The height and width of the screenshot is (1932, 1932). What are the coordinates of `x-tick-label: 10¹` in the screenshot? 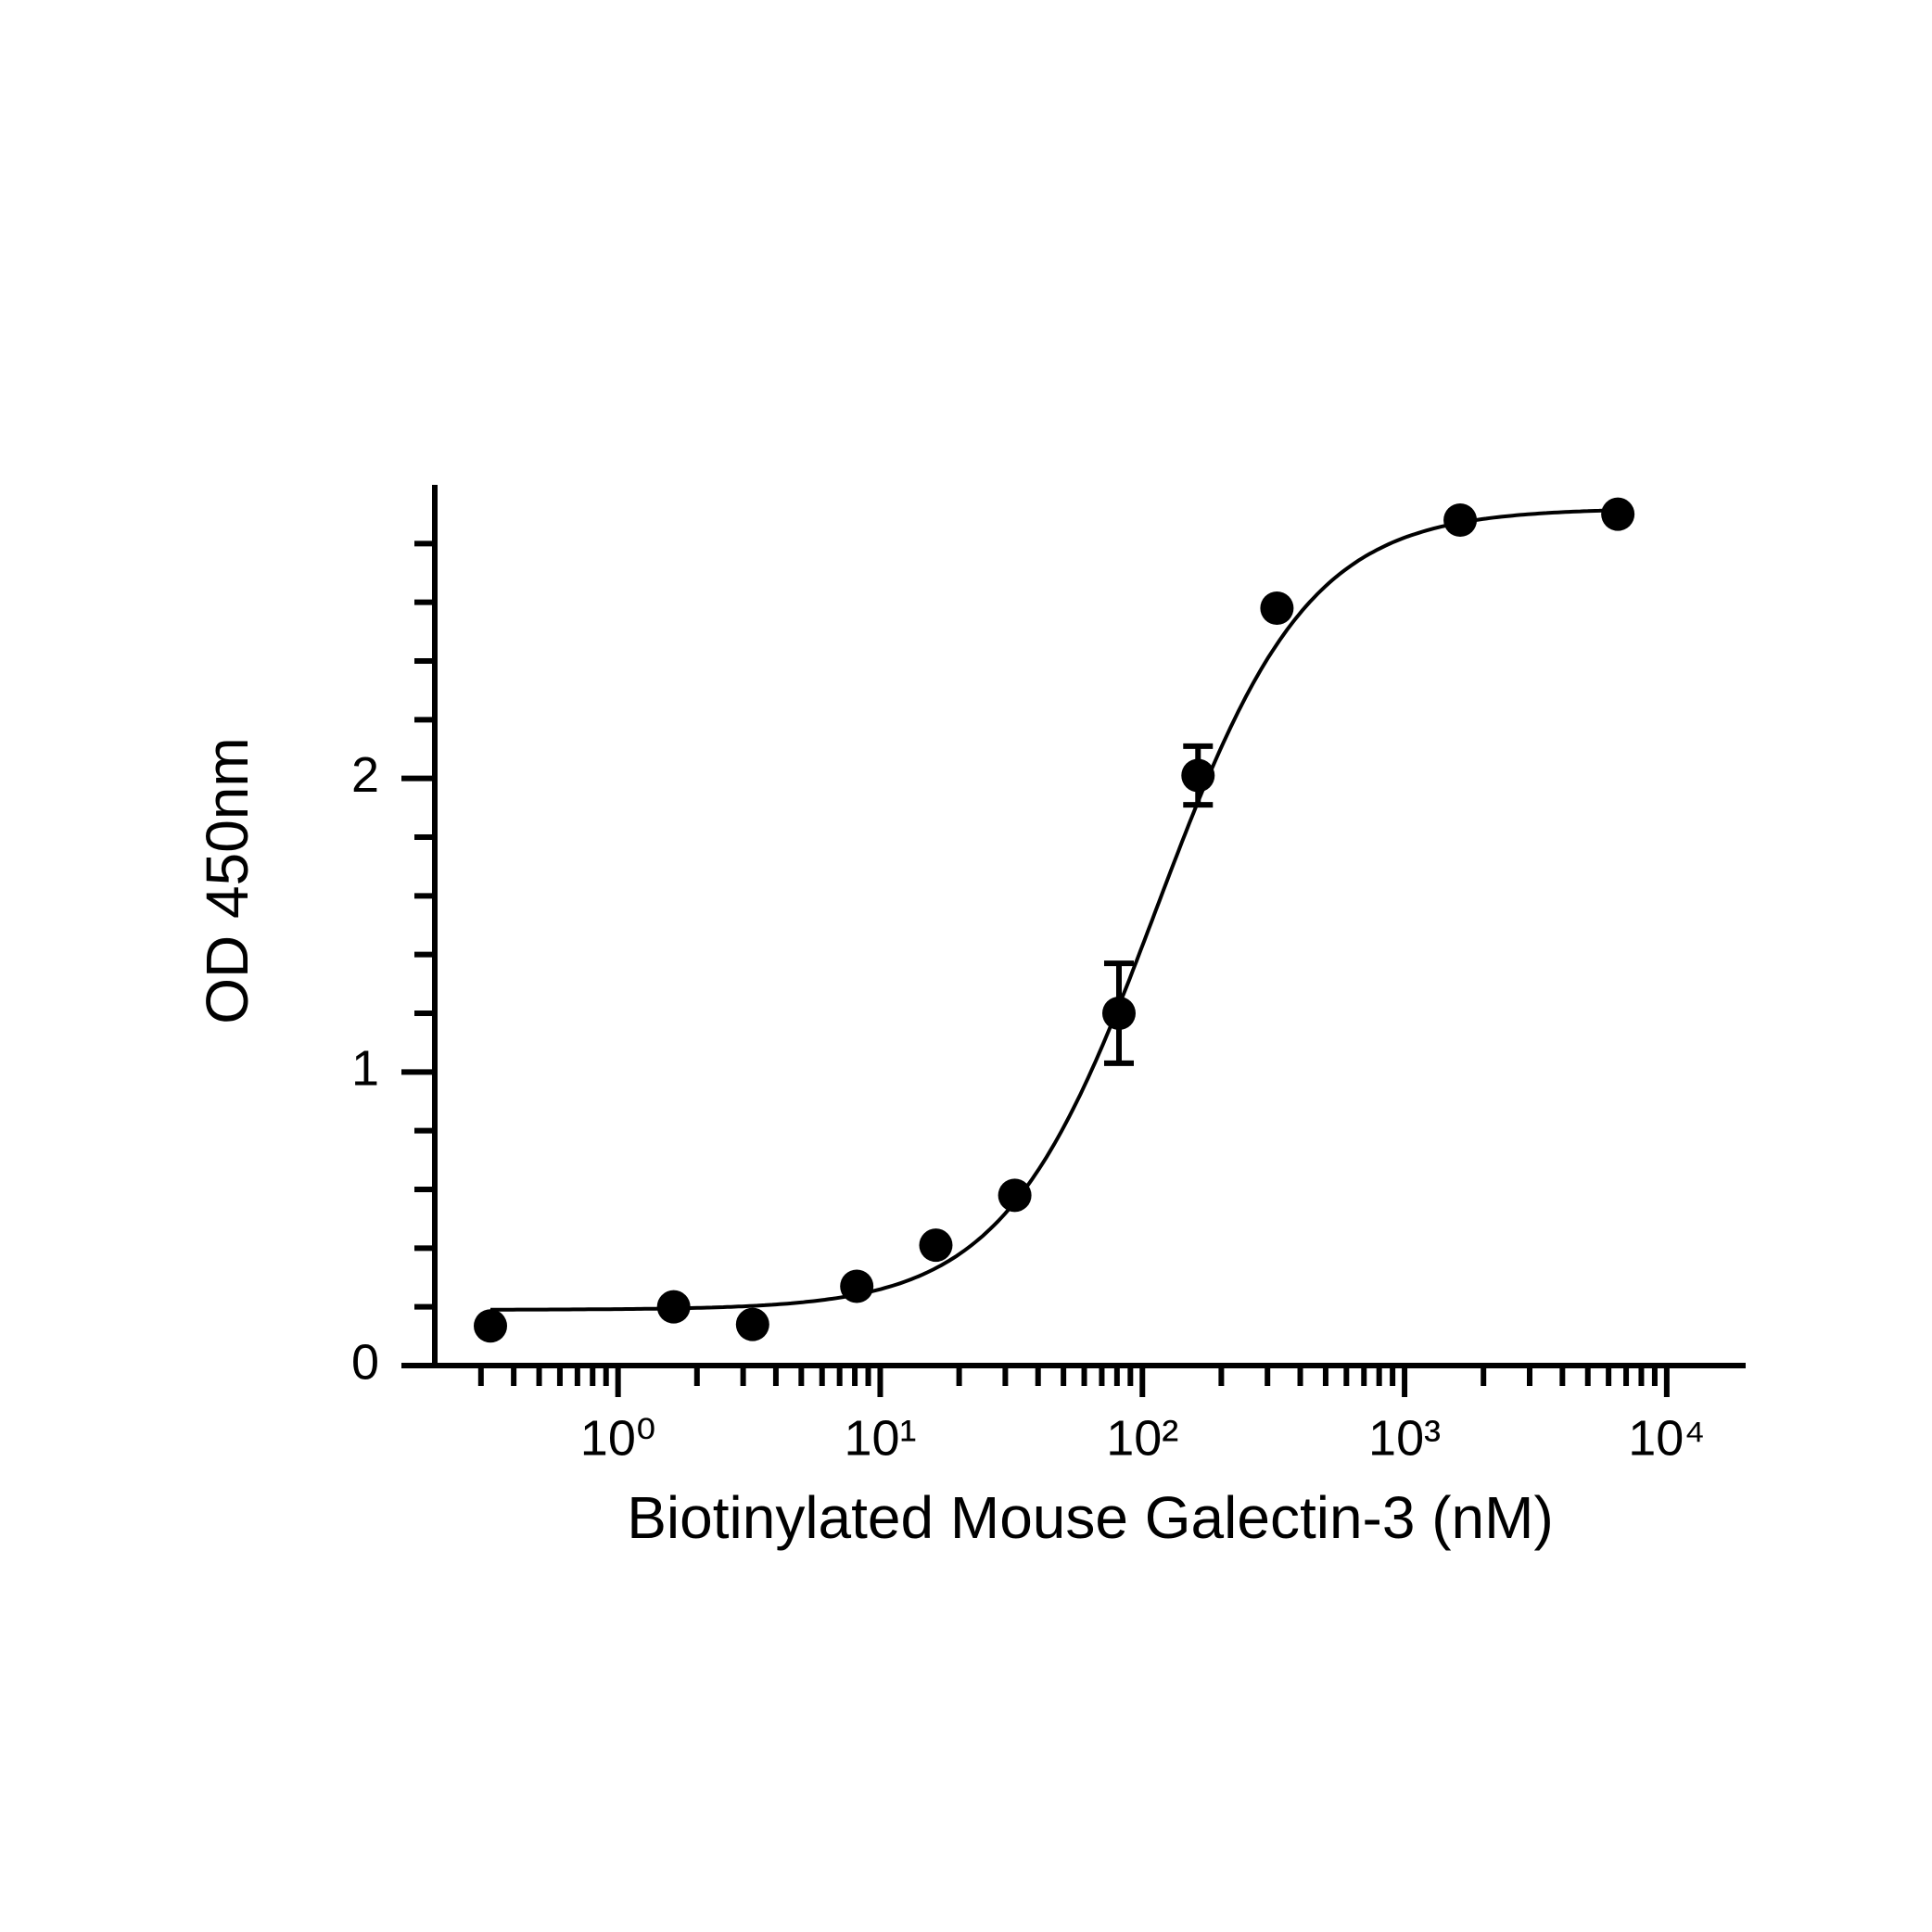 It's located at (880, 1438).